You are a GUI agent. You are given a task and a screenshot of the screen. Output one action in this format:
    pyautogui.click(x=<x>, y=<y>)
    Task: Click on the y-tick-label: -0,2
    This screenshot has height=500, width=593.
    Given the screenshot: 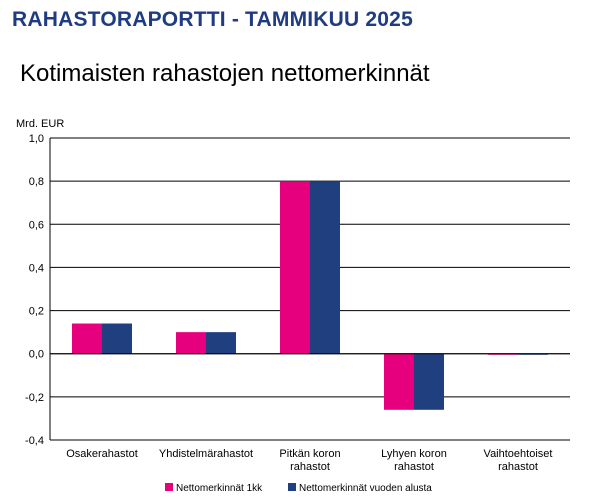 What is the action you would take?
    pyautogui.click(x=34, y=398)
    